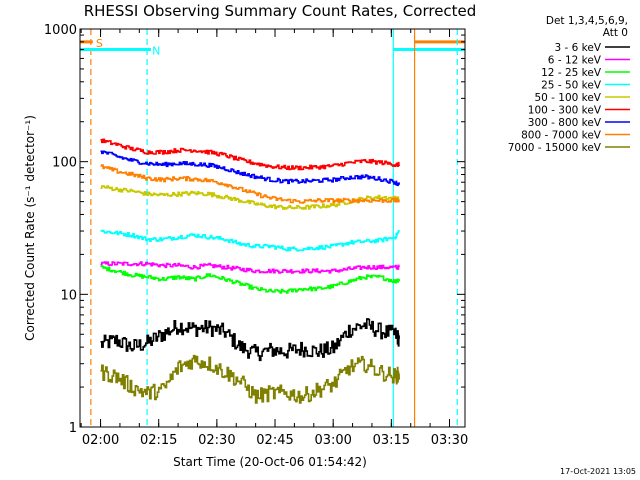  I want to click on y-tick-label: 100, so click(64, 163).